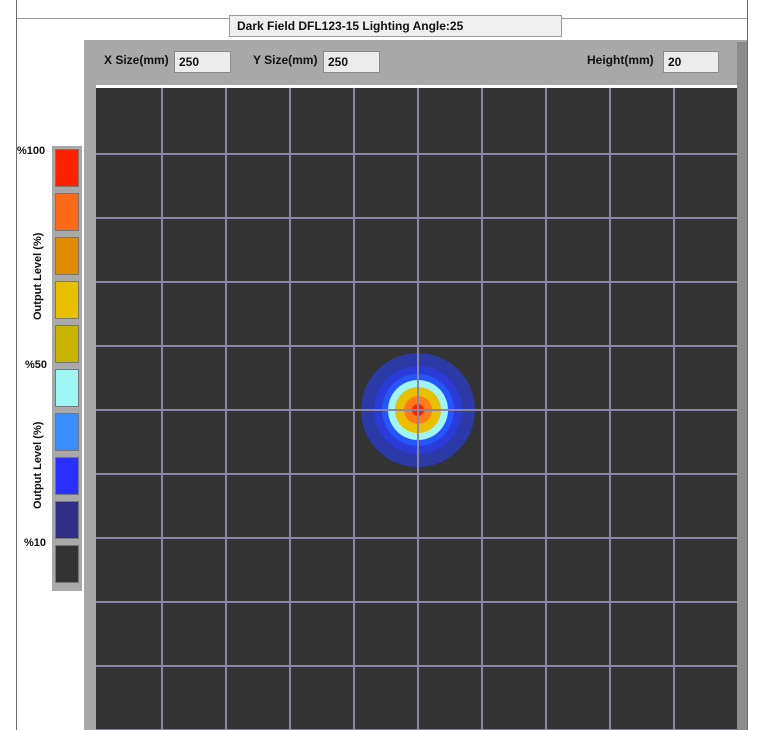  What do you see at coordinates (285, 60) in the screenshot?
I see `y-size-label: Y Size(mm)` at bounding box center [285, 60].